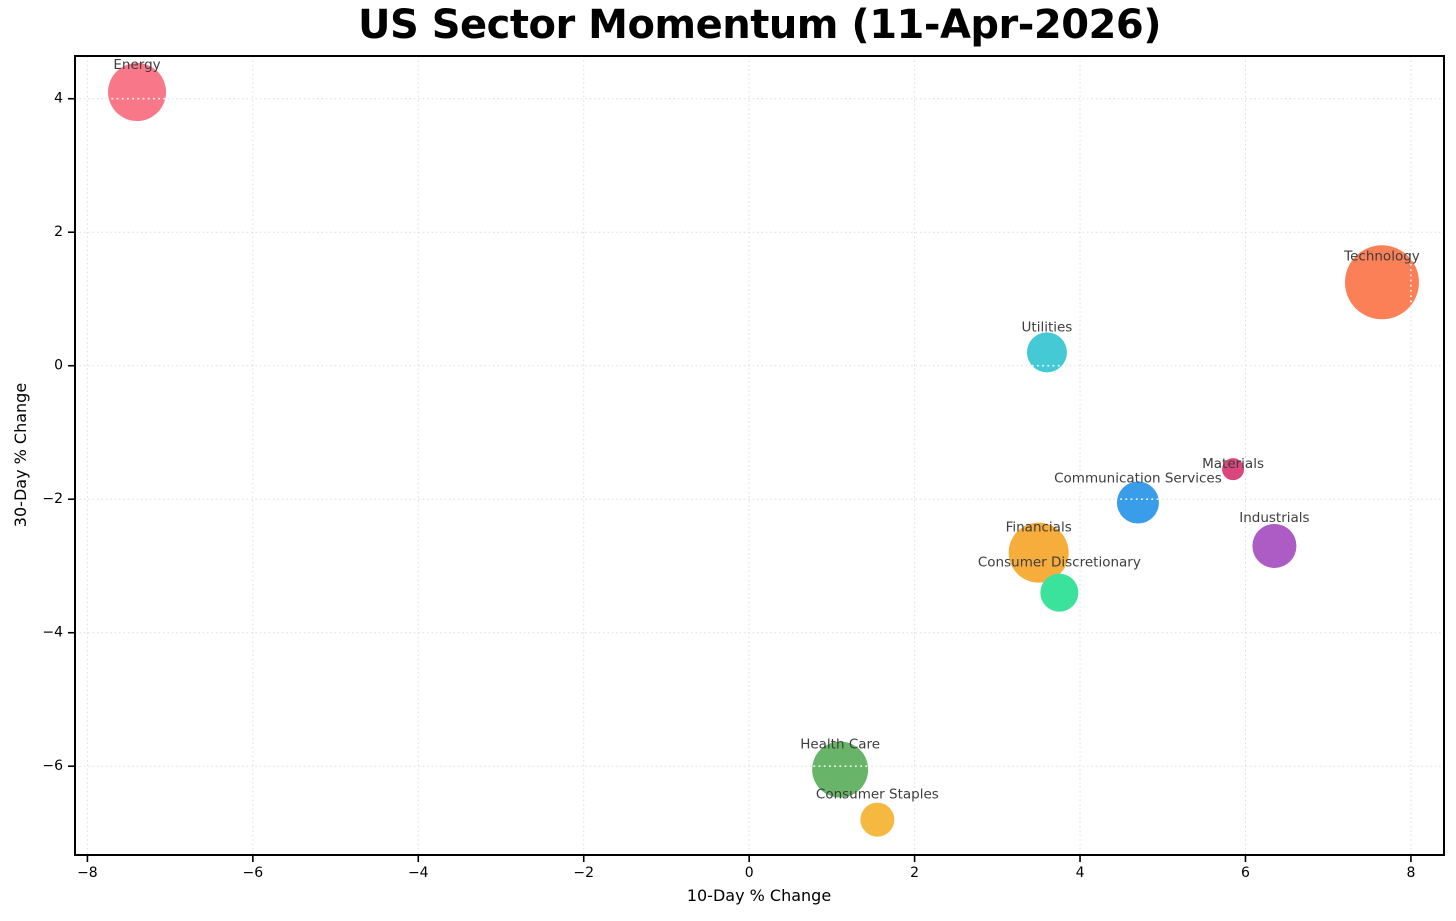 This screenshot has height=921, width=1456. Describe the element at coordinates (58, 366) in the screenshot. I see `y-tick-label: 0` at that location.